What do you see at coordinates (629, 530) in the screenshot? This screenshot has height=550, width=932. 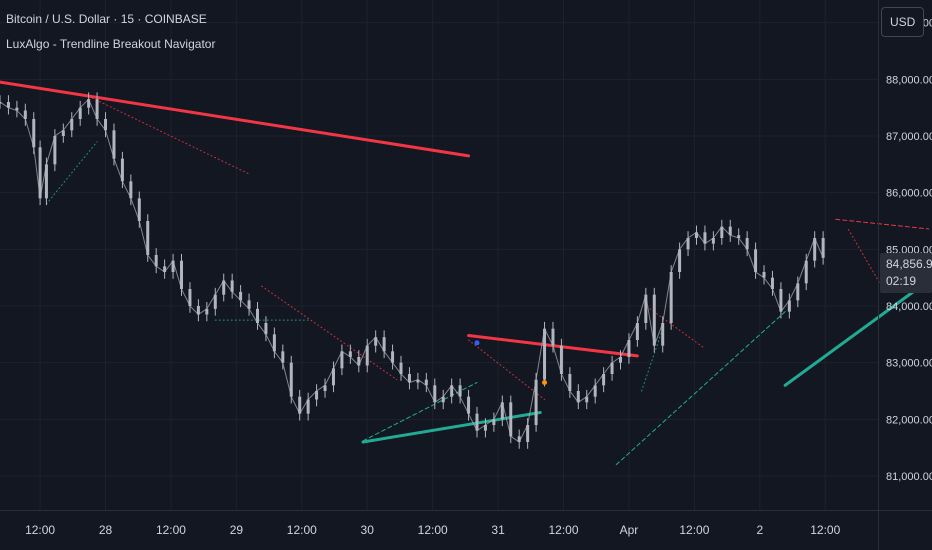 I see `time-tick-label: Apr` at bounding box center [629, 530].